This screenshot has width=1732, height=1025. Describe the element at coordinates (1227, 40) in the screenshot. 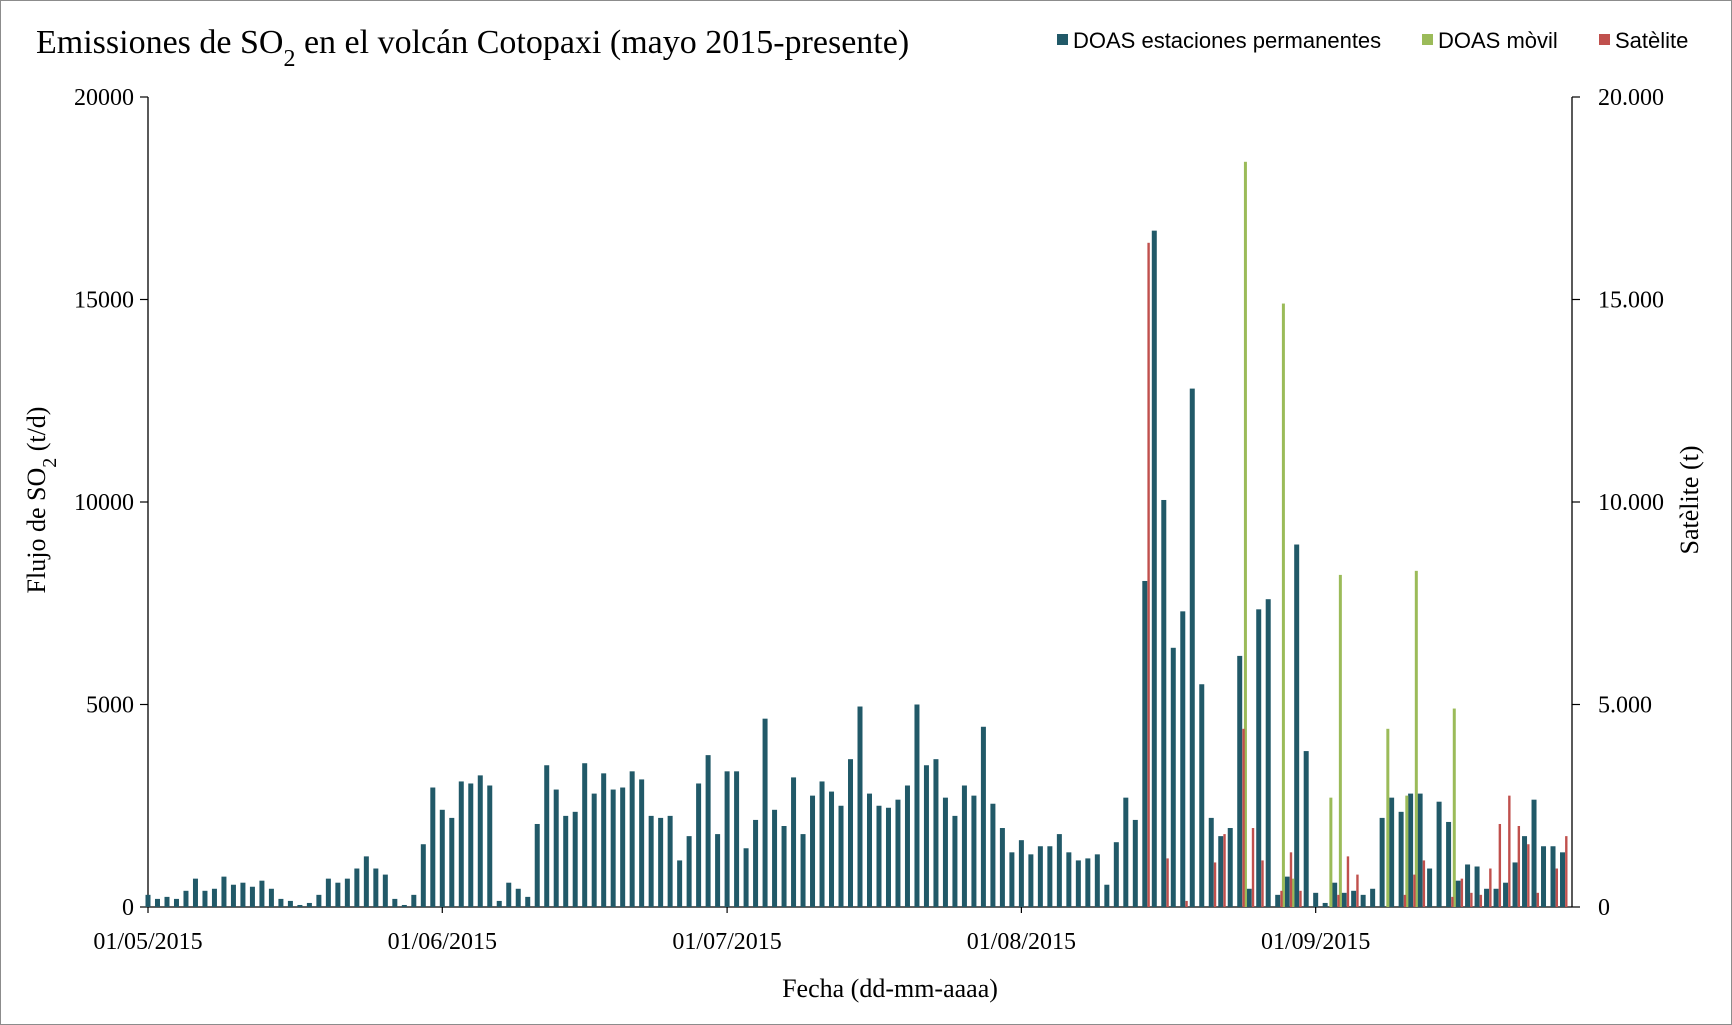

I see `legend-label-doas-permanent: DOAS estaciones permanentes` at that location.